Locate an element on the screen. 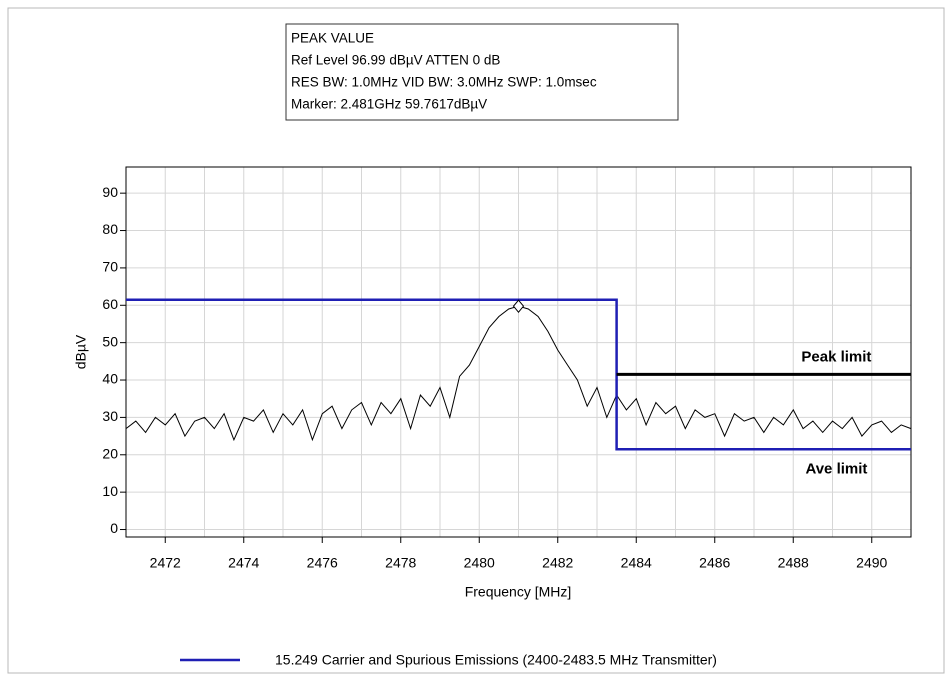 The height and width of the screenshot is (681, 952). x-tick-label: 2488 is located at coordinates (793, 563).